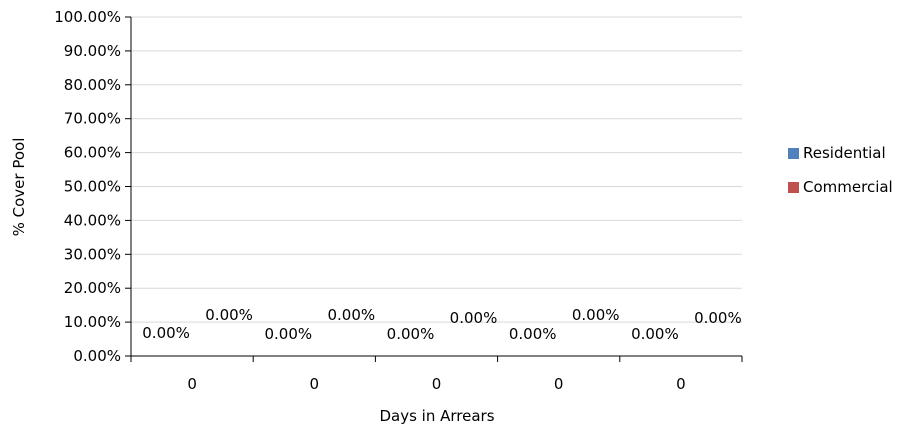 Image resolution: width=918 pixels, height=432 pixels. I want to click on y-axis-label: % Cover Pool, so click(19, 187).